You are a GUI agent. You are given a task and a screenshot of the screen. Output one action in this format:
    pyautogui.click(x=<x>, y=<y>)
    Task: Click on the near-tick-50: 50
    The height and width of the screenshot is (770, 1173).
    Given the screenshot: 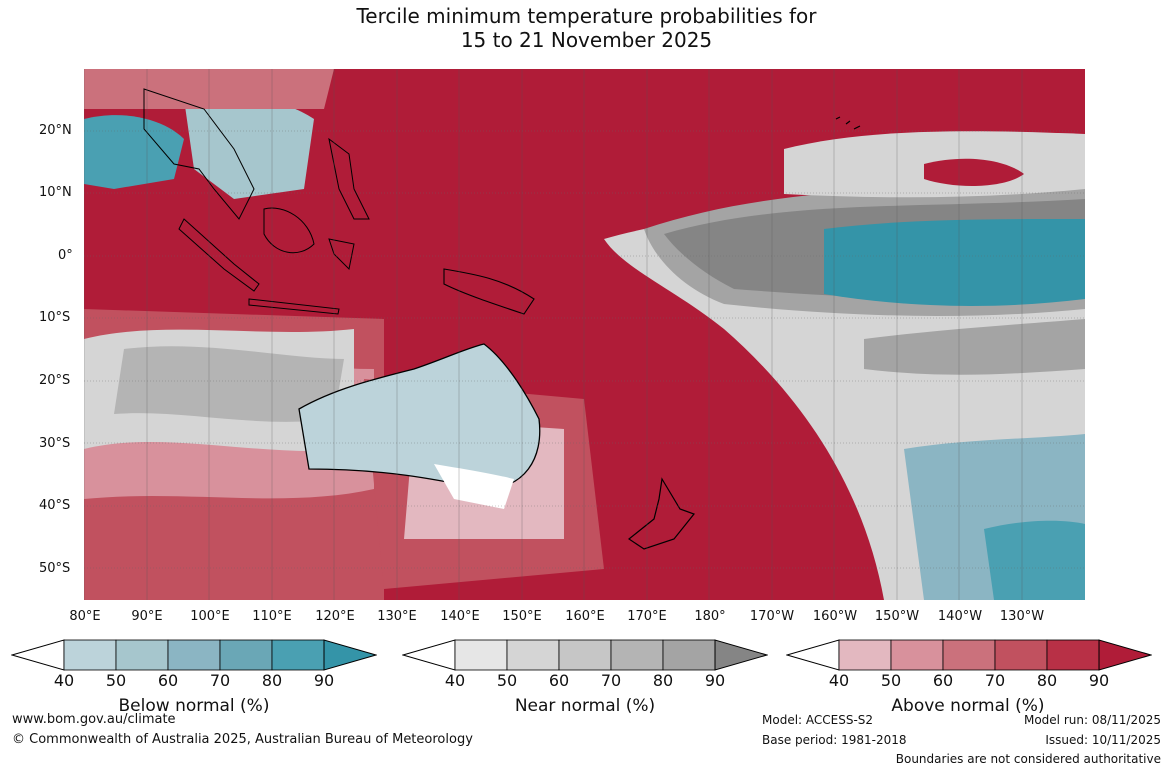 What is the action you would take?
    pyautogui.click(x=507, y=680)
    